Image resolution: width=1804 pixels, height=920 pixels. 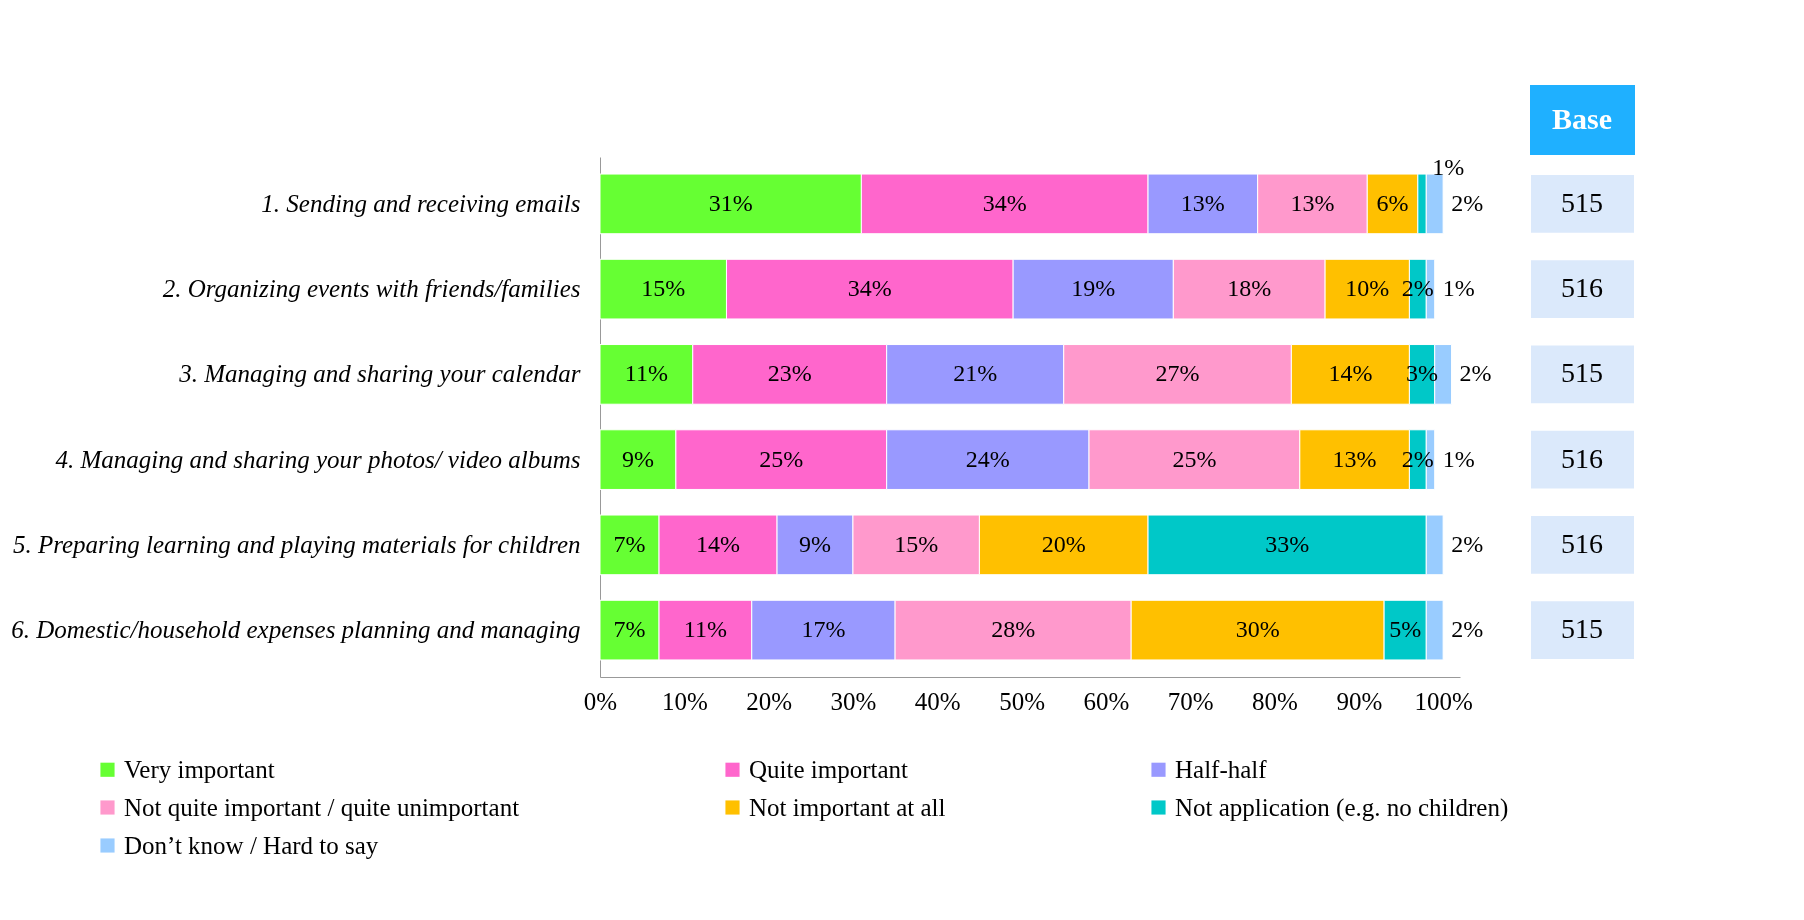 I want to click on x-tick-label: 20%, so click(x=769, y=701).